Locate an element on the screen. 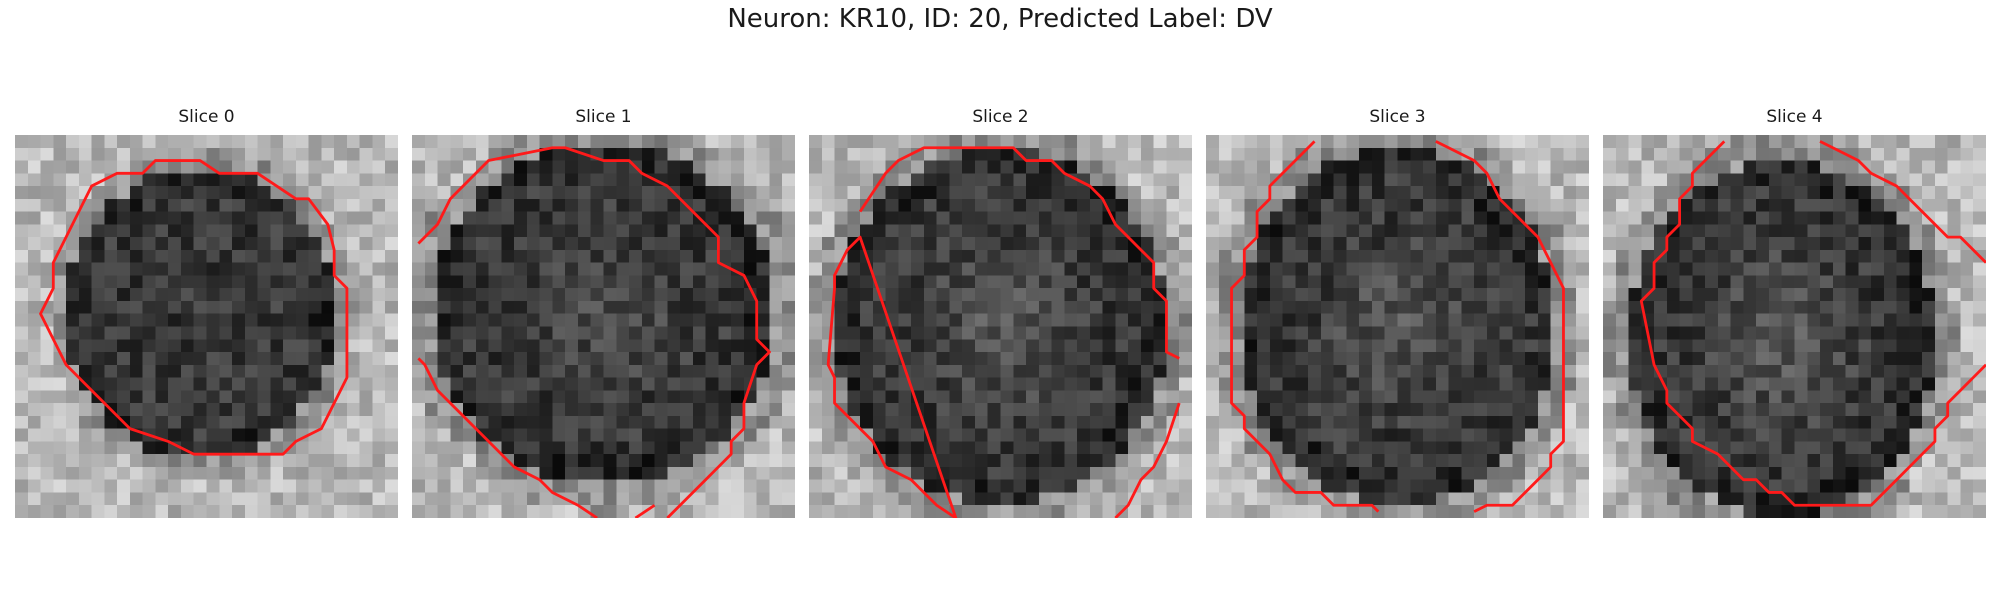 The image size is (2000, 600). slice-panel-2: Slice 2 is located at coordinates (1000, 311).